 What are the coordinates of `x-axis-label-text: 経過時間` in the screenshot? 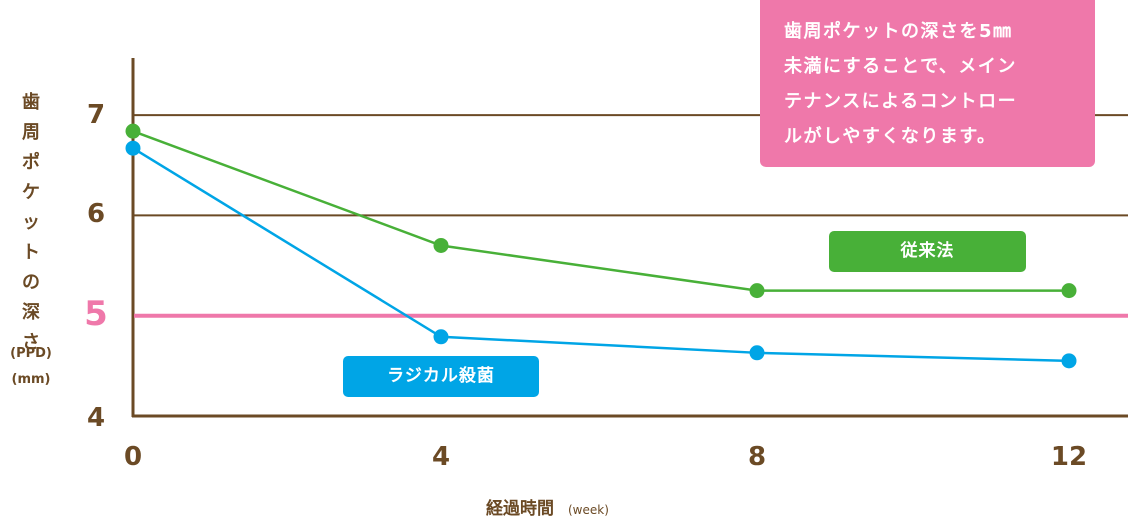 It's located at (520, 509).